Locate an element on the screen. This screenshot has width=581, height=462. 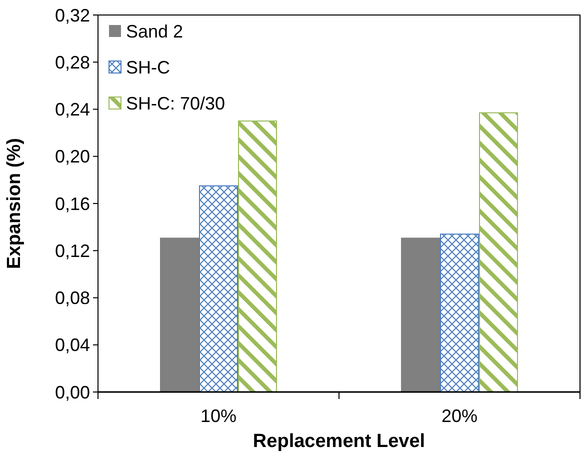
legend-label: SH-C is located at coordinates (148, 67).